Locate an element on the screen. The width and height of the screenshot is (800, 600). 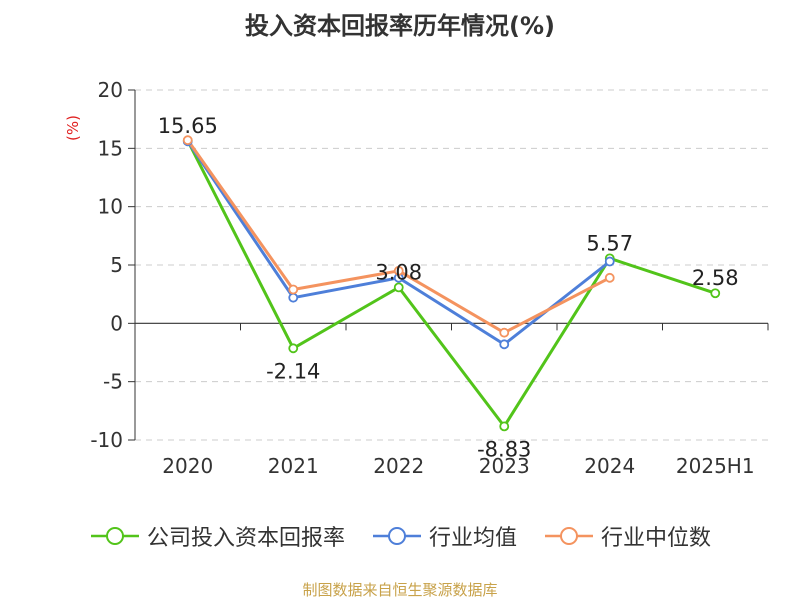
legend-item: 行业中位数 is located at coordinates (627, 536).